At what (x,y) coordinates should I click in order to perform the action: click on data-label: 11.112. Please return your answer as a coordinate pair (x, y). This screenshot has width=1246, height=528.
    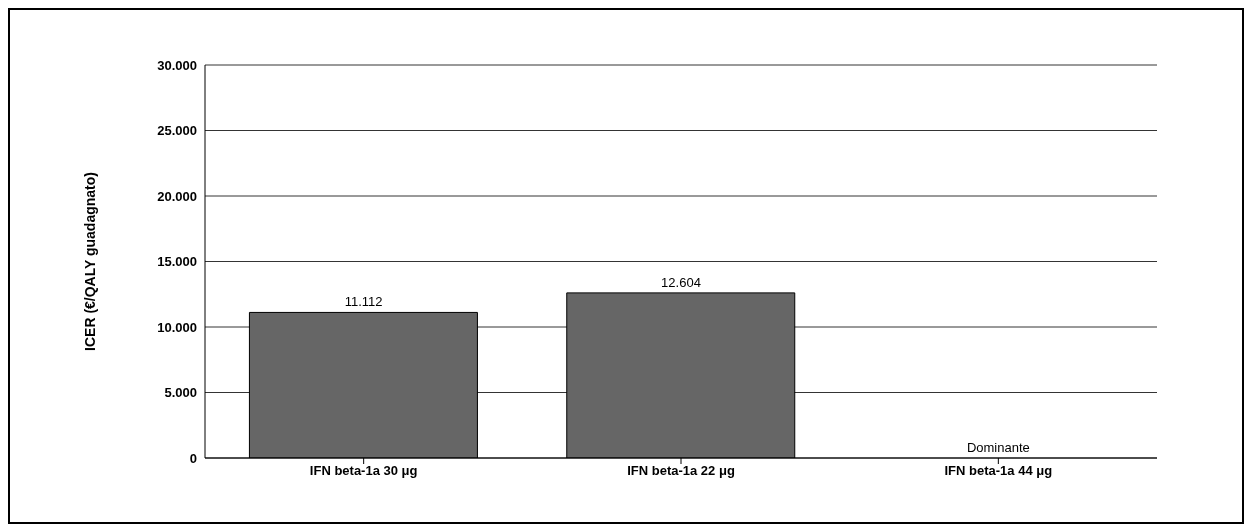
    Looking at the image, I should click on (363, 302).